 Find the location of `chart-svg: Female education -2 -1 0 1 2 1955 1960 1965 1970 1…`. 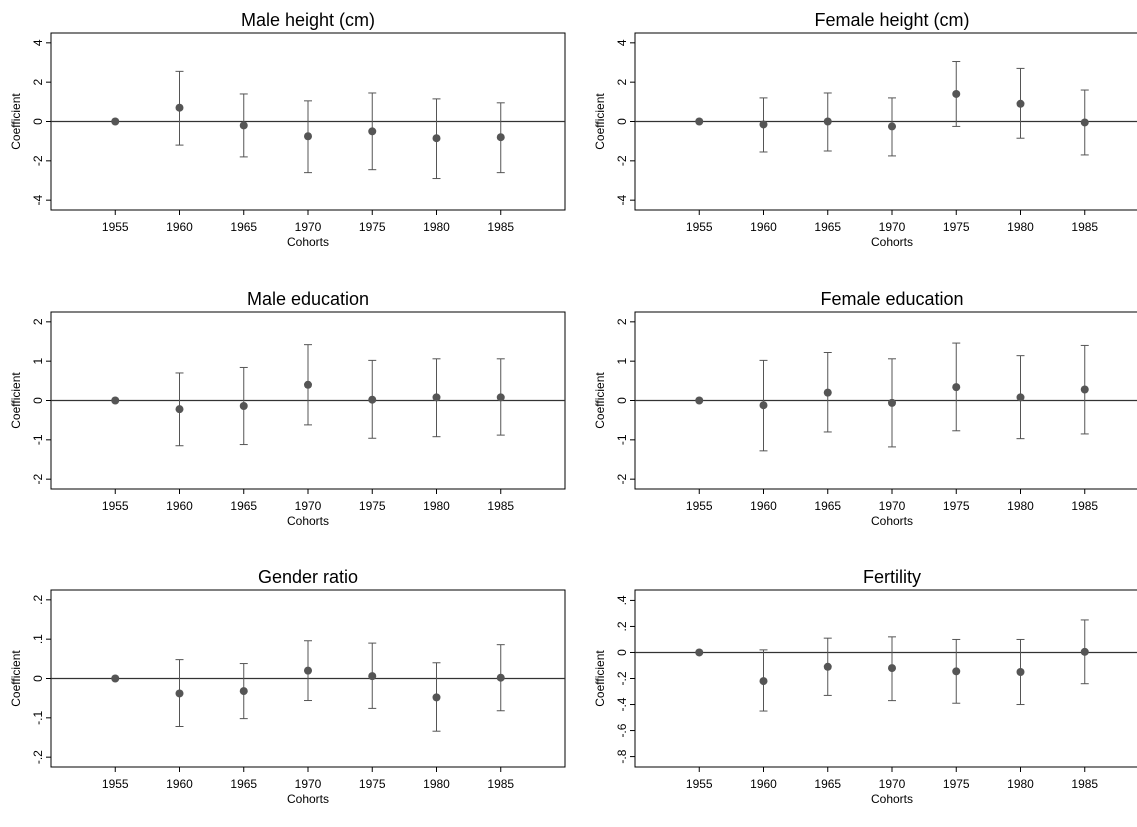

chart-svg: Female education -2 -1 0 1 2 1955 1960 1965 1970 1… is located at coordinates (865, 408).